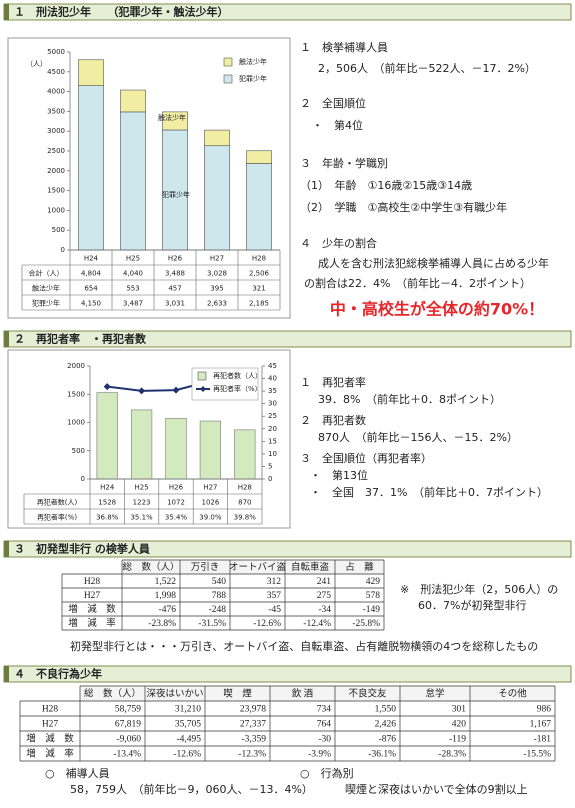 This screenshot has height=808, width=575. I want to click on table-cell: 357, so click(274, 596).